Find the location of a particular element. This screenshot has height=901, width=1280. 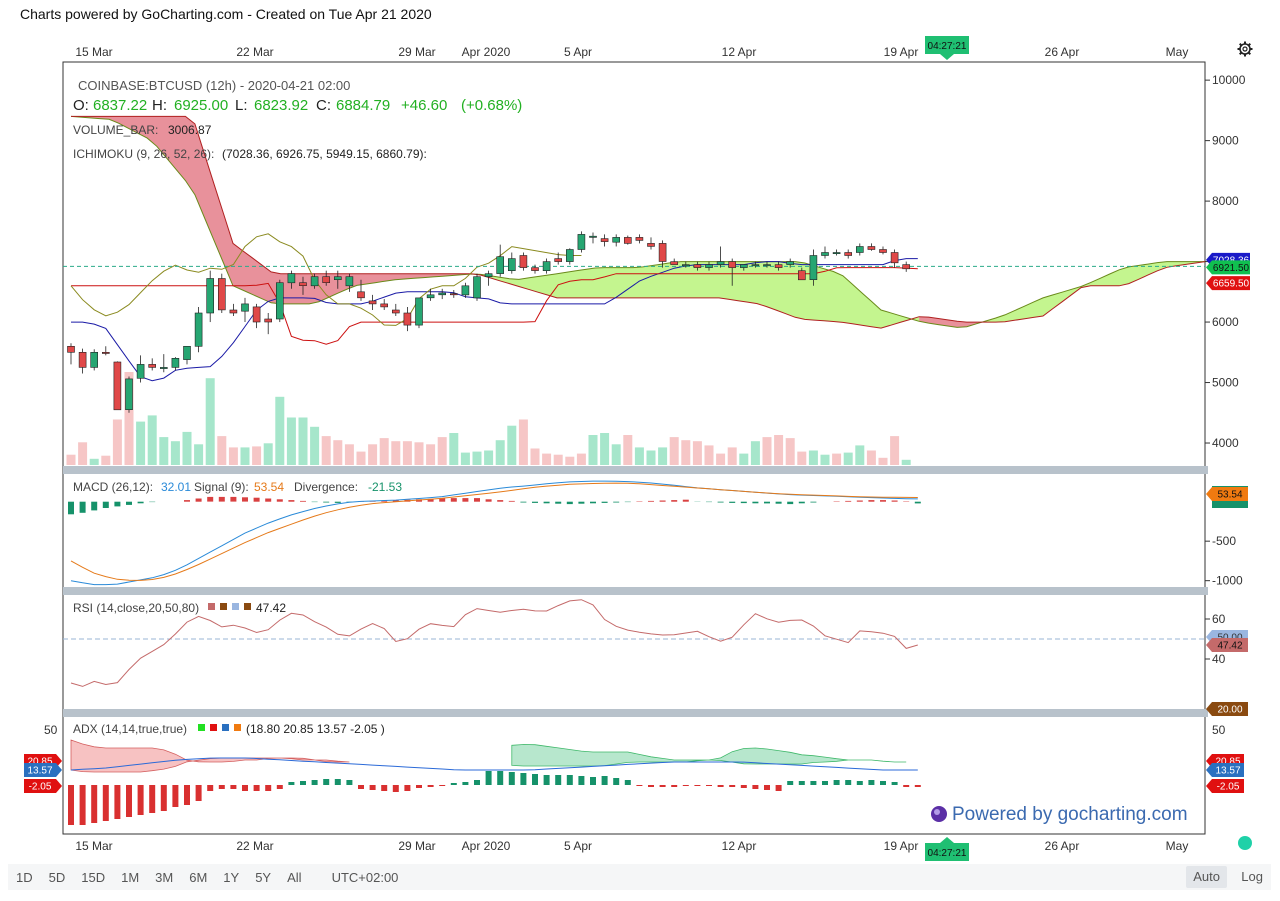

log-scale-button: Log is located at coordinates (1252, 876).